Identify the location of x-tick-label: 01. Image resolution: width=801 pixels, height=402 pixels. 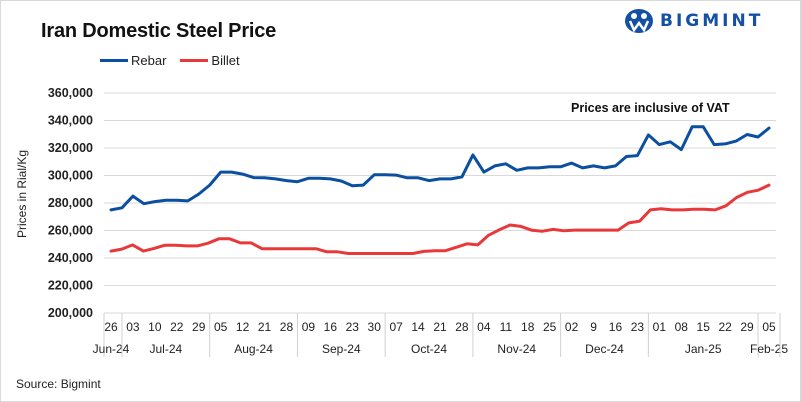
(660, 327).